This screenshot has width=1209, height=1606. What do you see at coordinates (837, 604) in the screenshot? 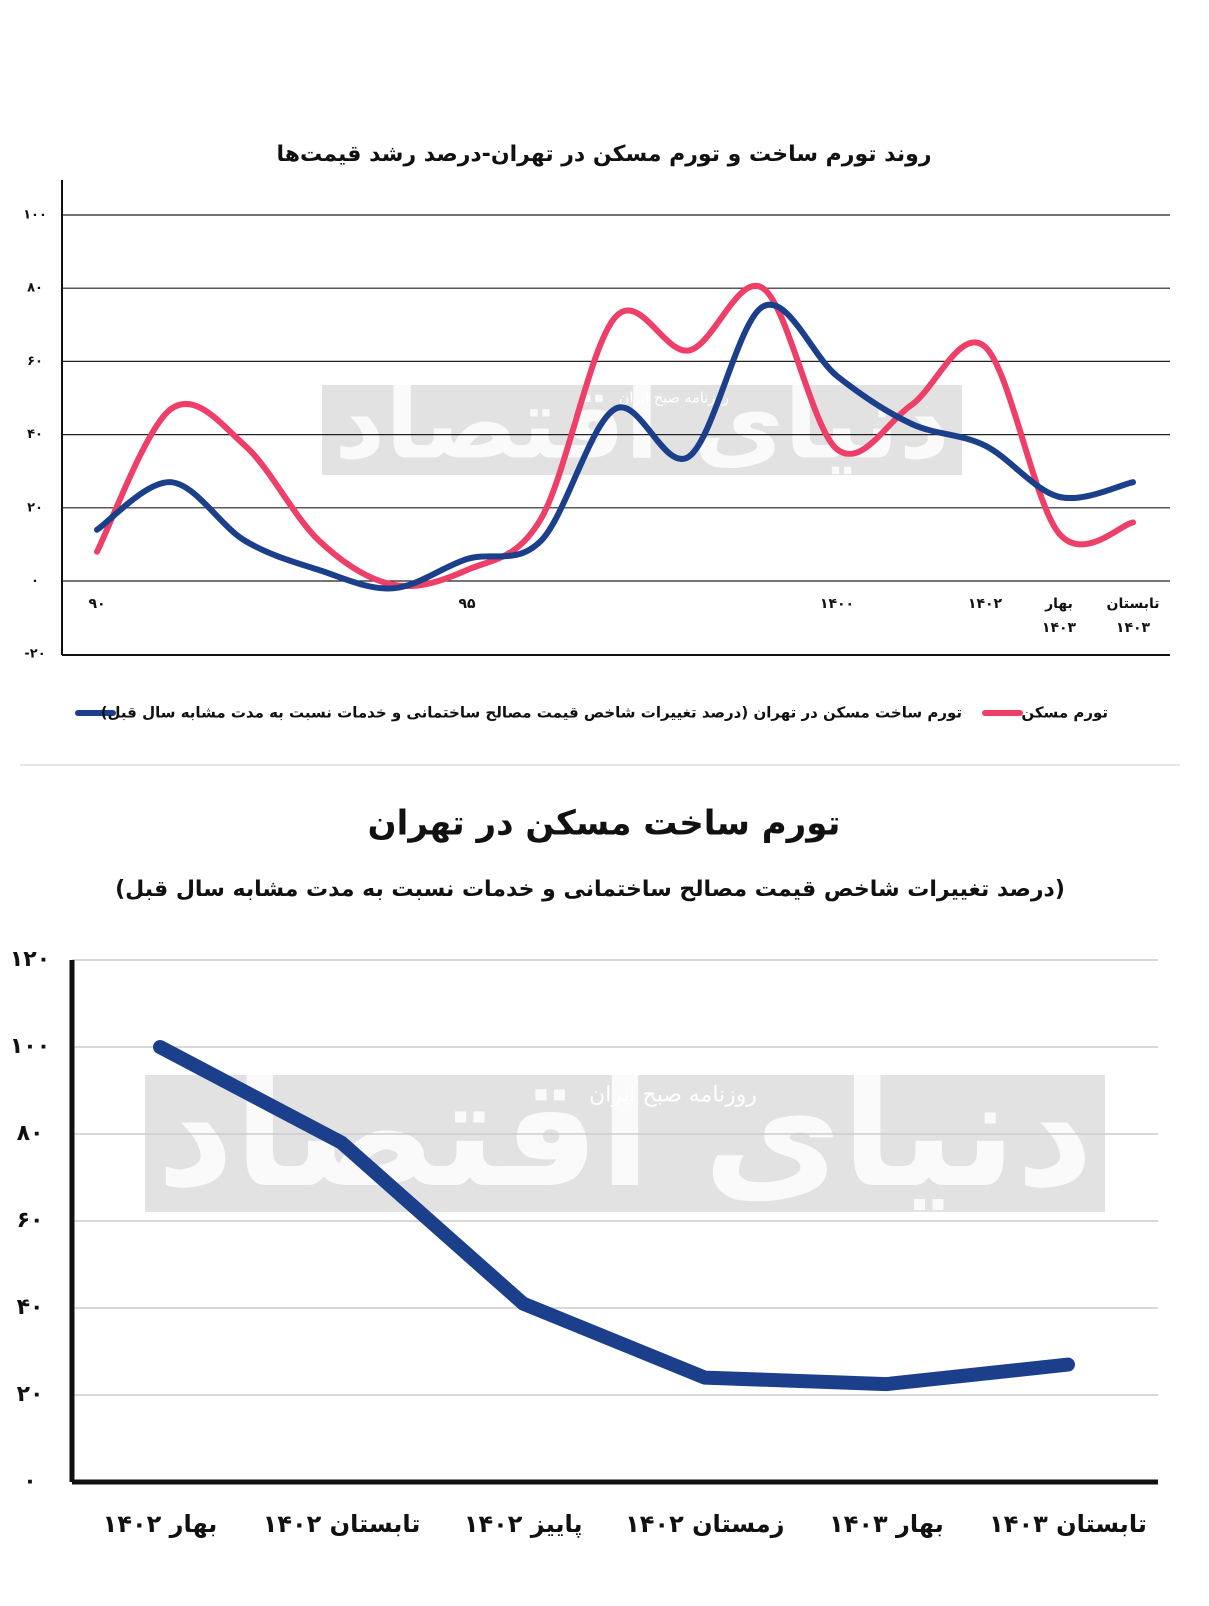
I see `x-tick-label: ۱۴۰۰` at bounding box center [837, 604].